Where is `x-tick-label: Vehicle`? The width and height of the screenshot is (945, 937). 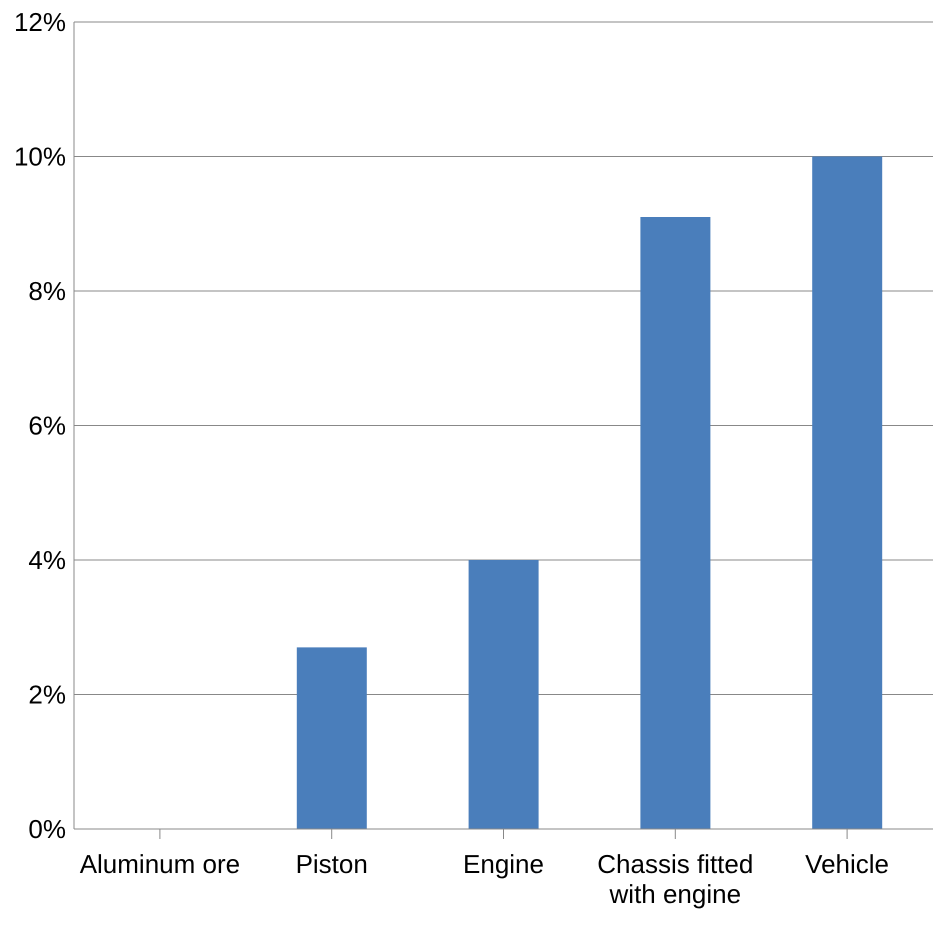
x-tick-label: Vehicle is located at coordinates (847, 864).